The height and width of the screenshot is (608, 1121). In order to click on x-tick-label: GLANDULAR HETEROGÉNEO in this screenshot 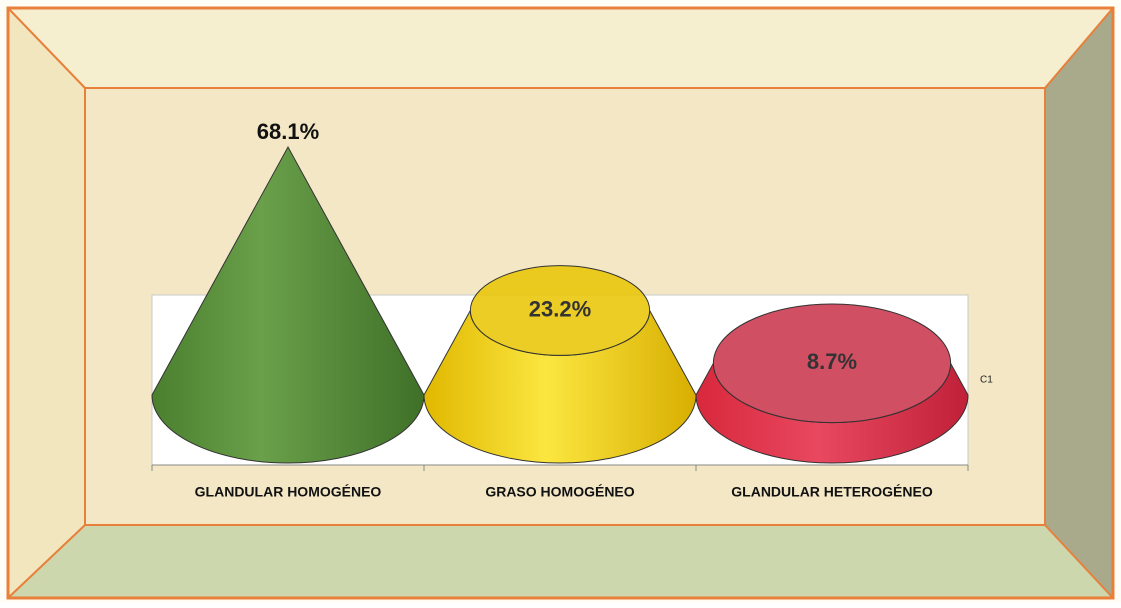, I will do `click(832, 492)`.